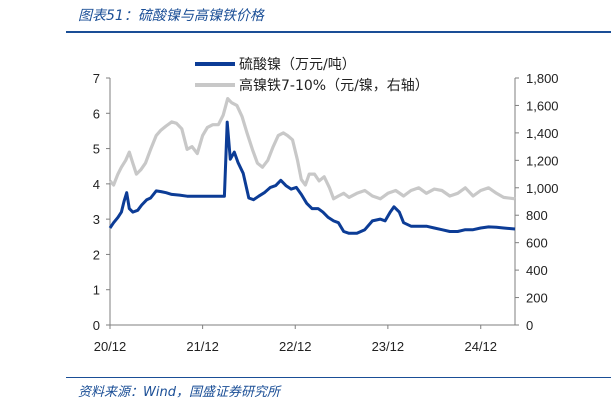 This screenshot has height=410, width=611. Describe the element at coordinates (312, 75) in the screenshot. I see `legend: 硫酸镍（万元/吨） 高镍铁7-10%（元/镍，右轴）` at that location.